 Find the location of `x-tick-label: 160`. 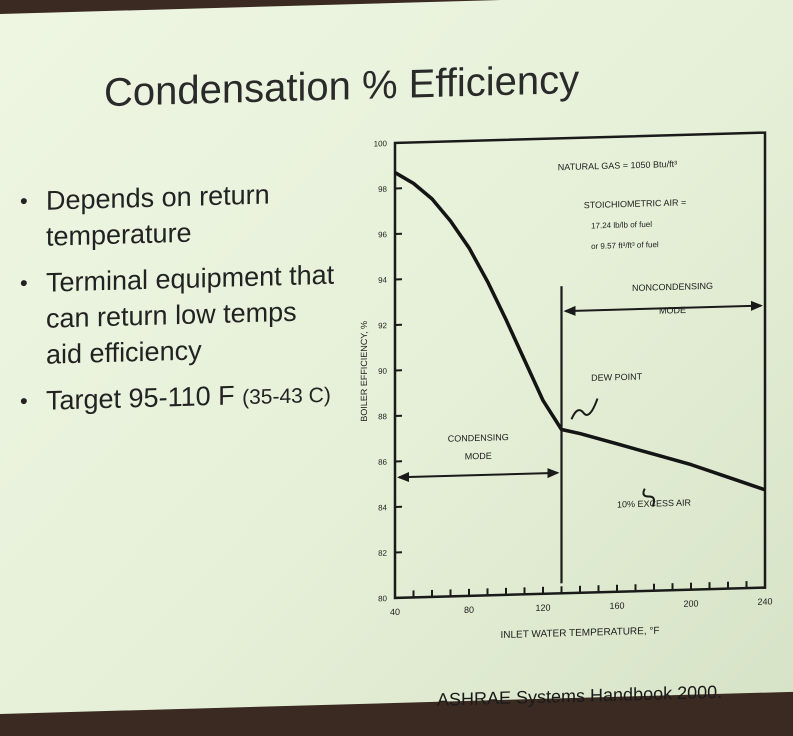

x-tick-label: 160 is located at coordinates (616, 606).